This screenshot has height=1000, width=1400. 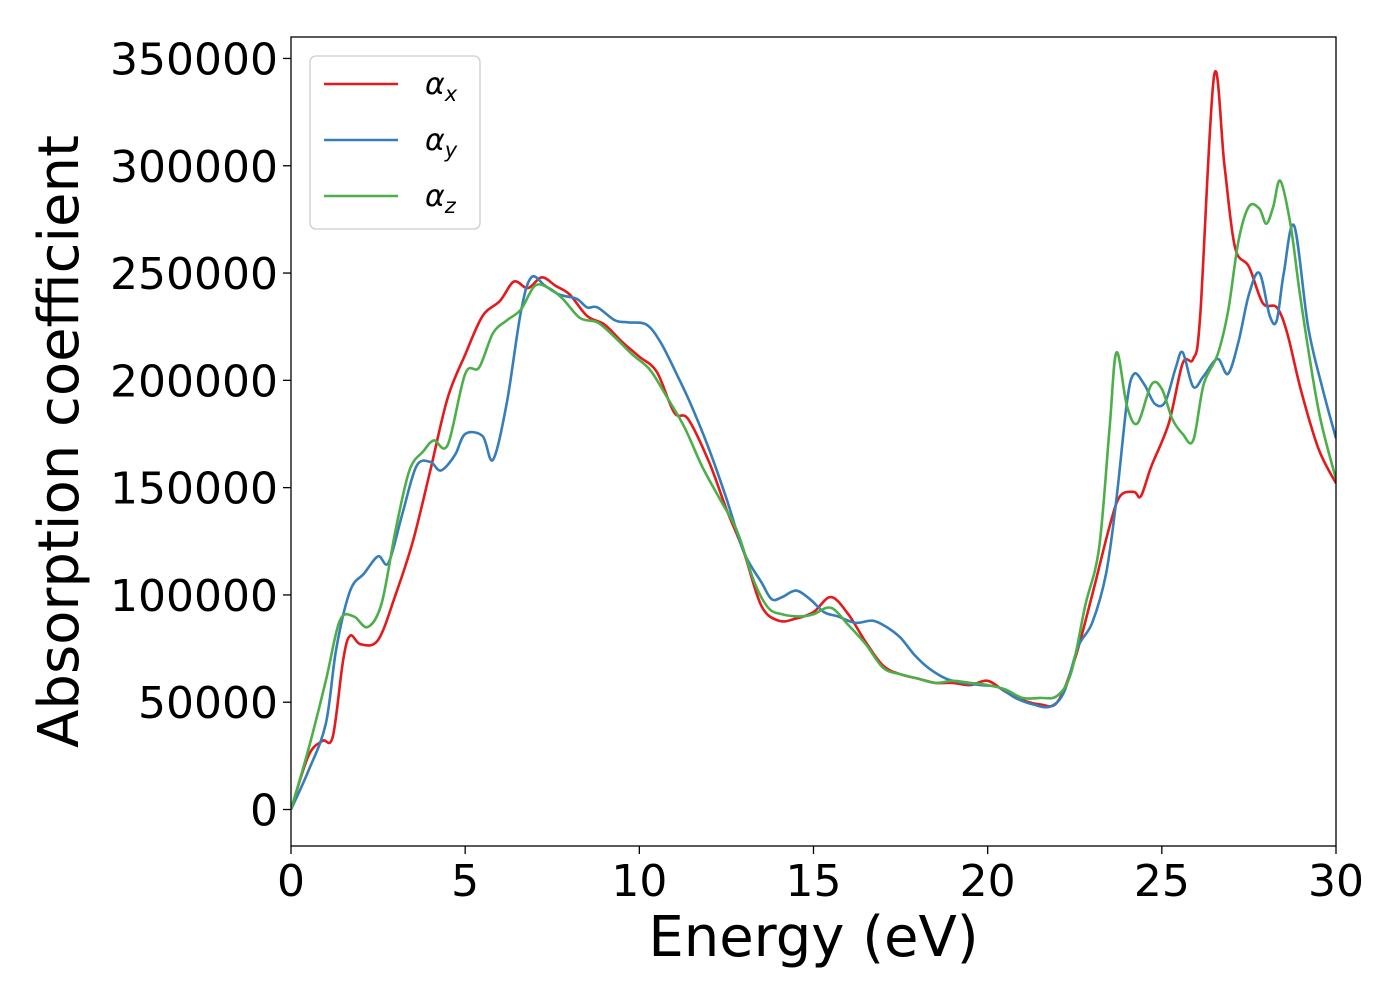 I want to click on legend-label-y: αy, so click(x=441, y=142).